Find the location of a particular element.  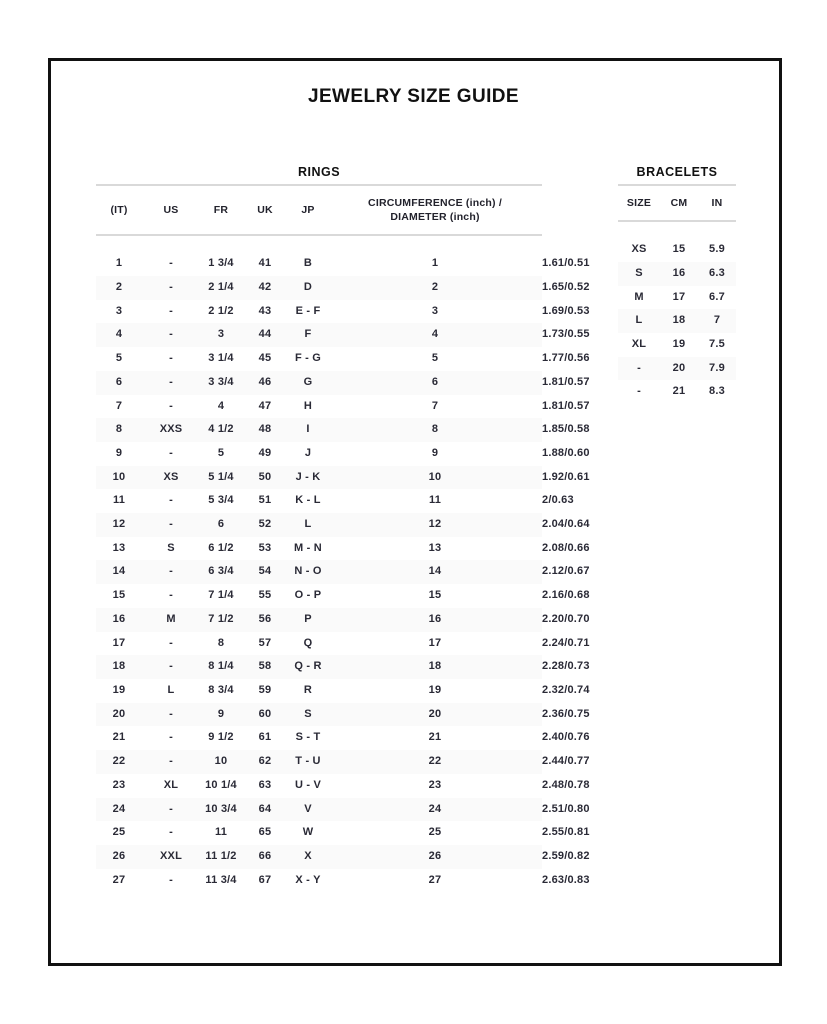

bracelets-cell: 6.7 is located at coordinates (717, 296).